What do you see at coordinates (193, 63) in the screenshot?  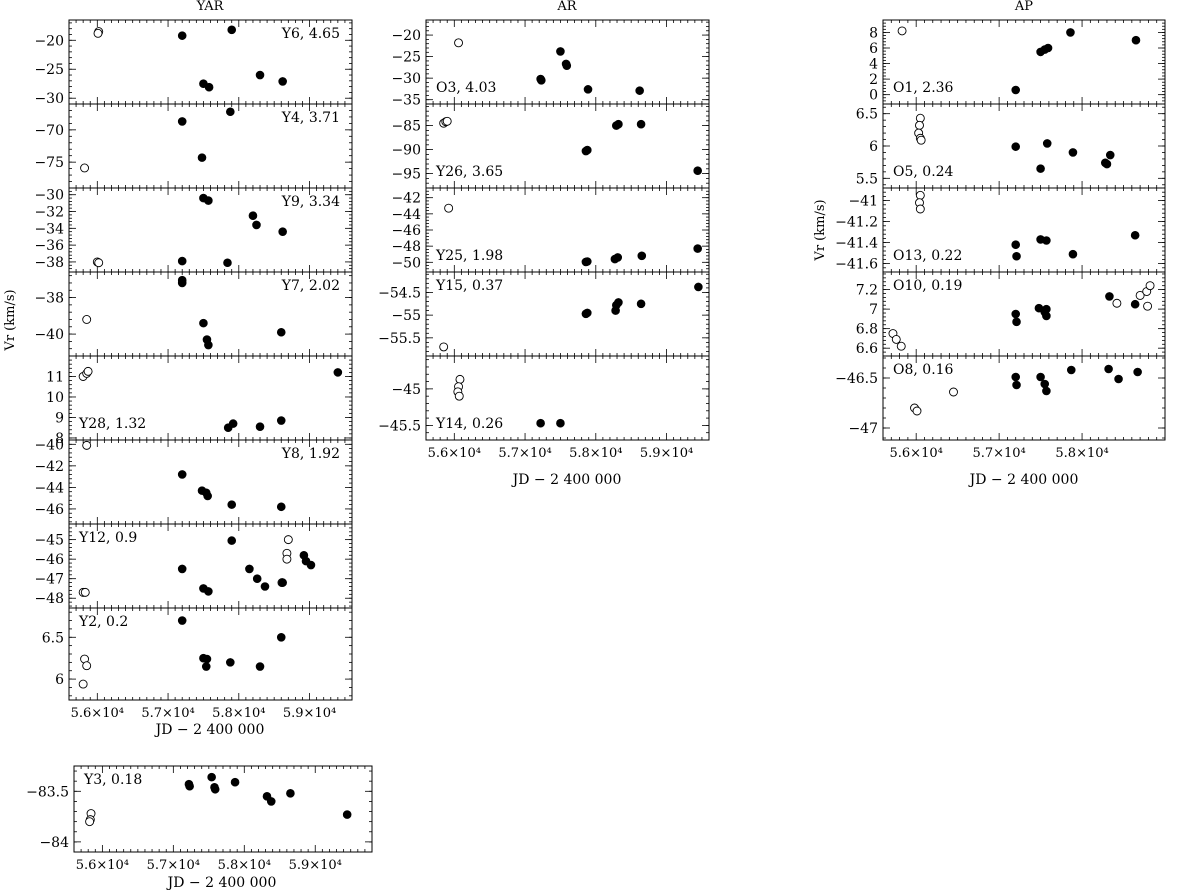 I see `panel-1: −20 −25 −30 Y6, 4.65` at bounding box center [193, 63].